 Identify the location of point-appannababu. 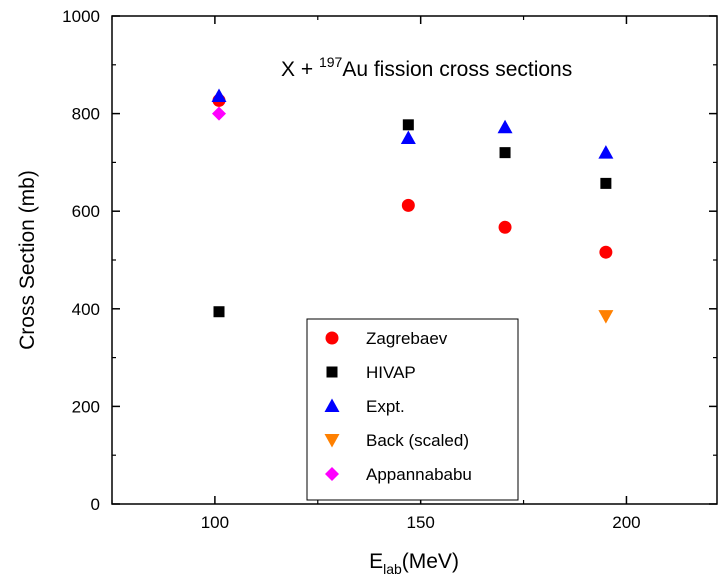
(219, 113).